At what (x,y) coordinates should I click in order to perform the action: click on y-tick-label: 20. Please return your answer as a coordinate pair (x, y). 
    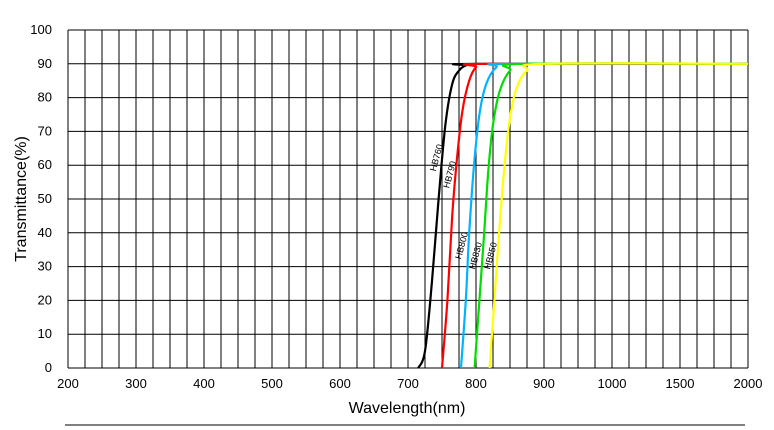
    Looking at the image, I should click on (45, 299).